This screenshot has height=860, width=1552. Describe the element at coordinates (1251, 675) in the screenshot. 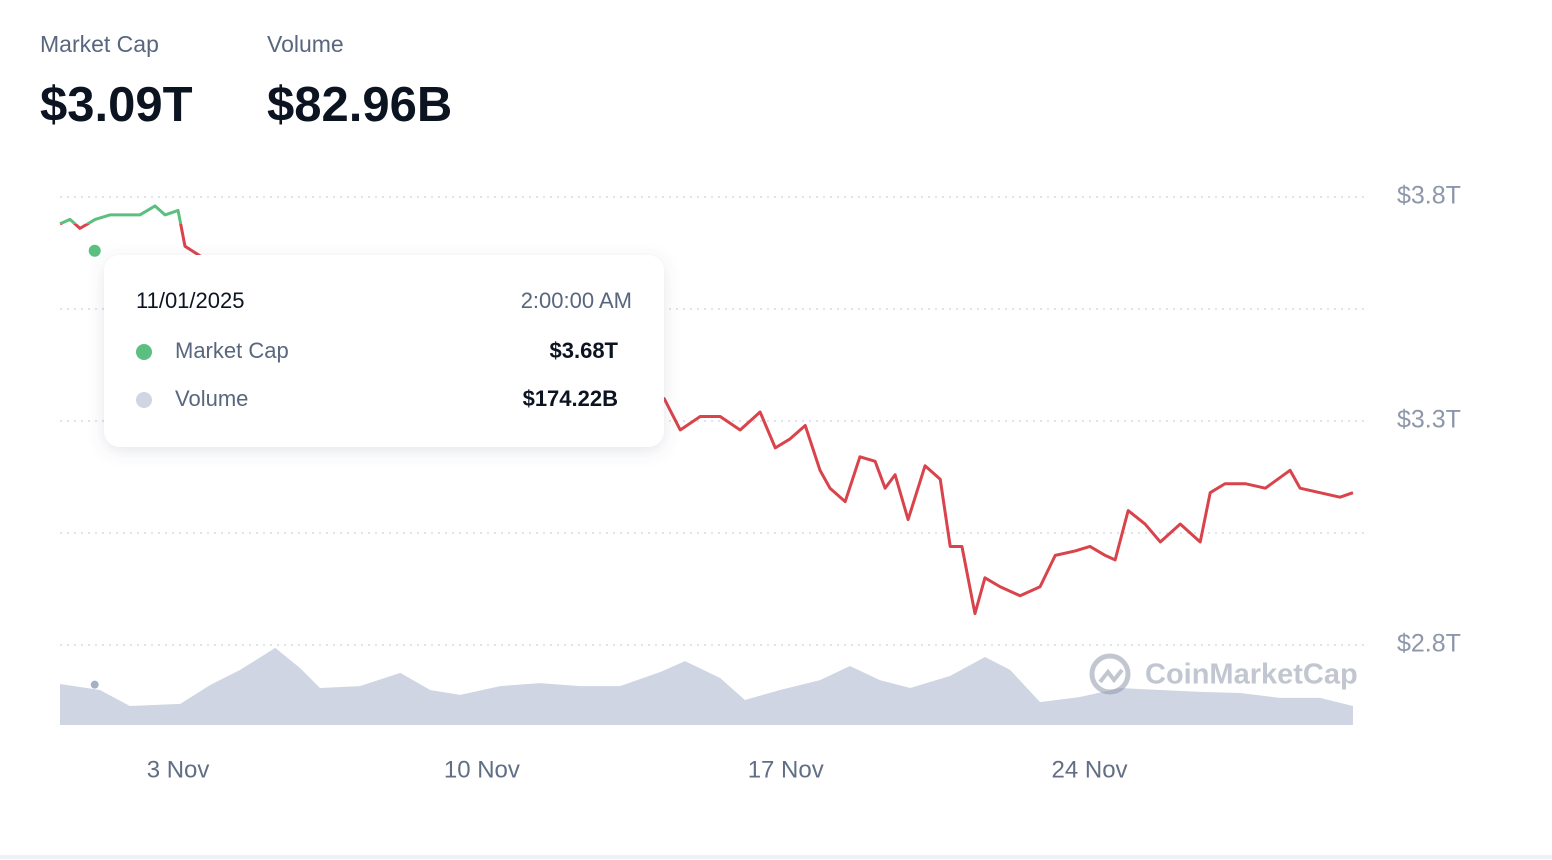

I see `watermark-text: CoinMarketCap` at that location.